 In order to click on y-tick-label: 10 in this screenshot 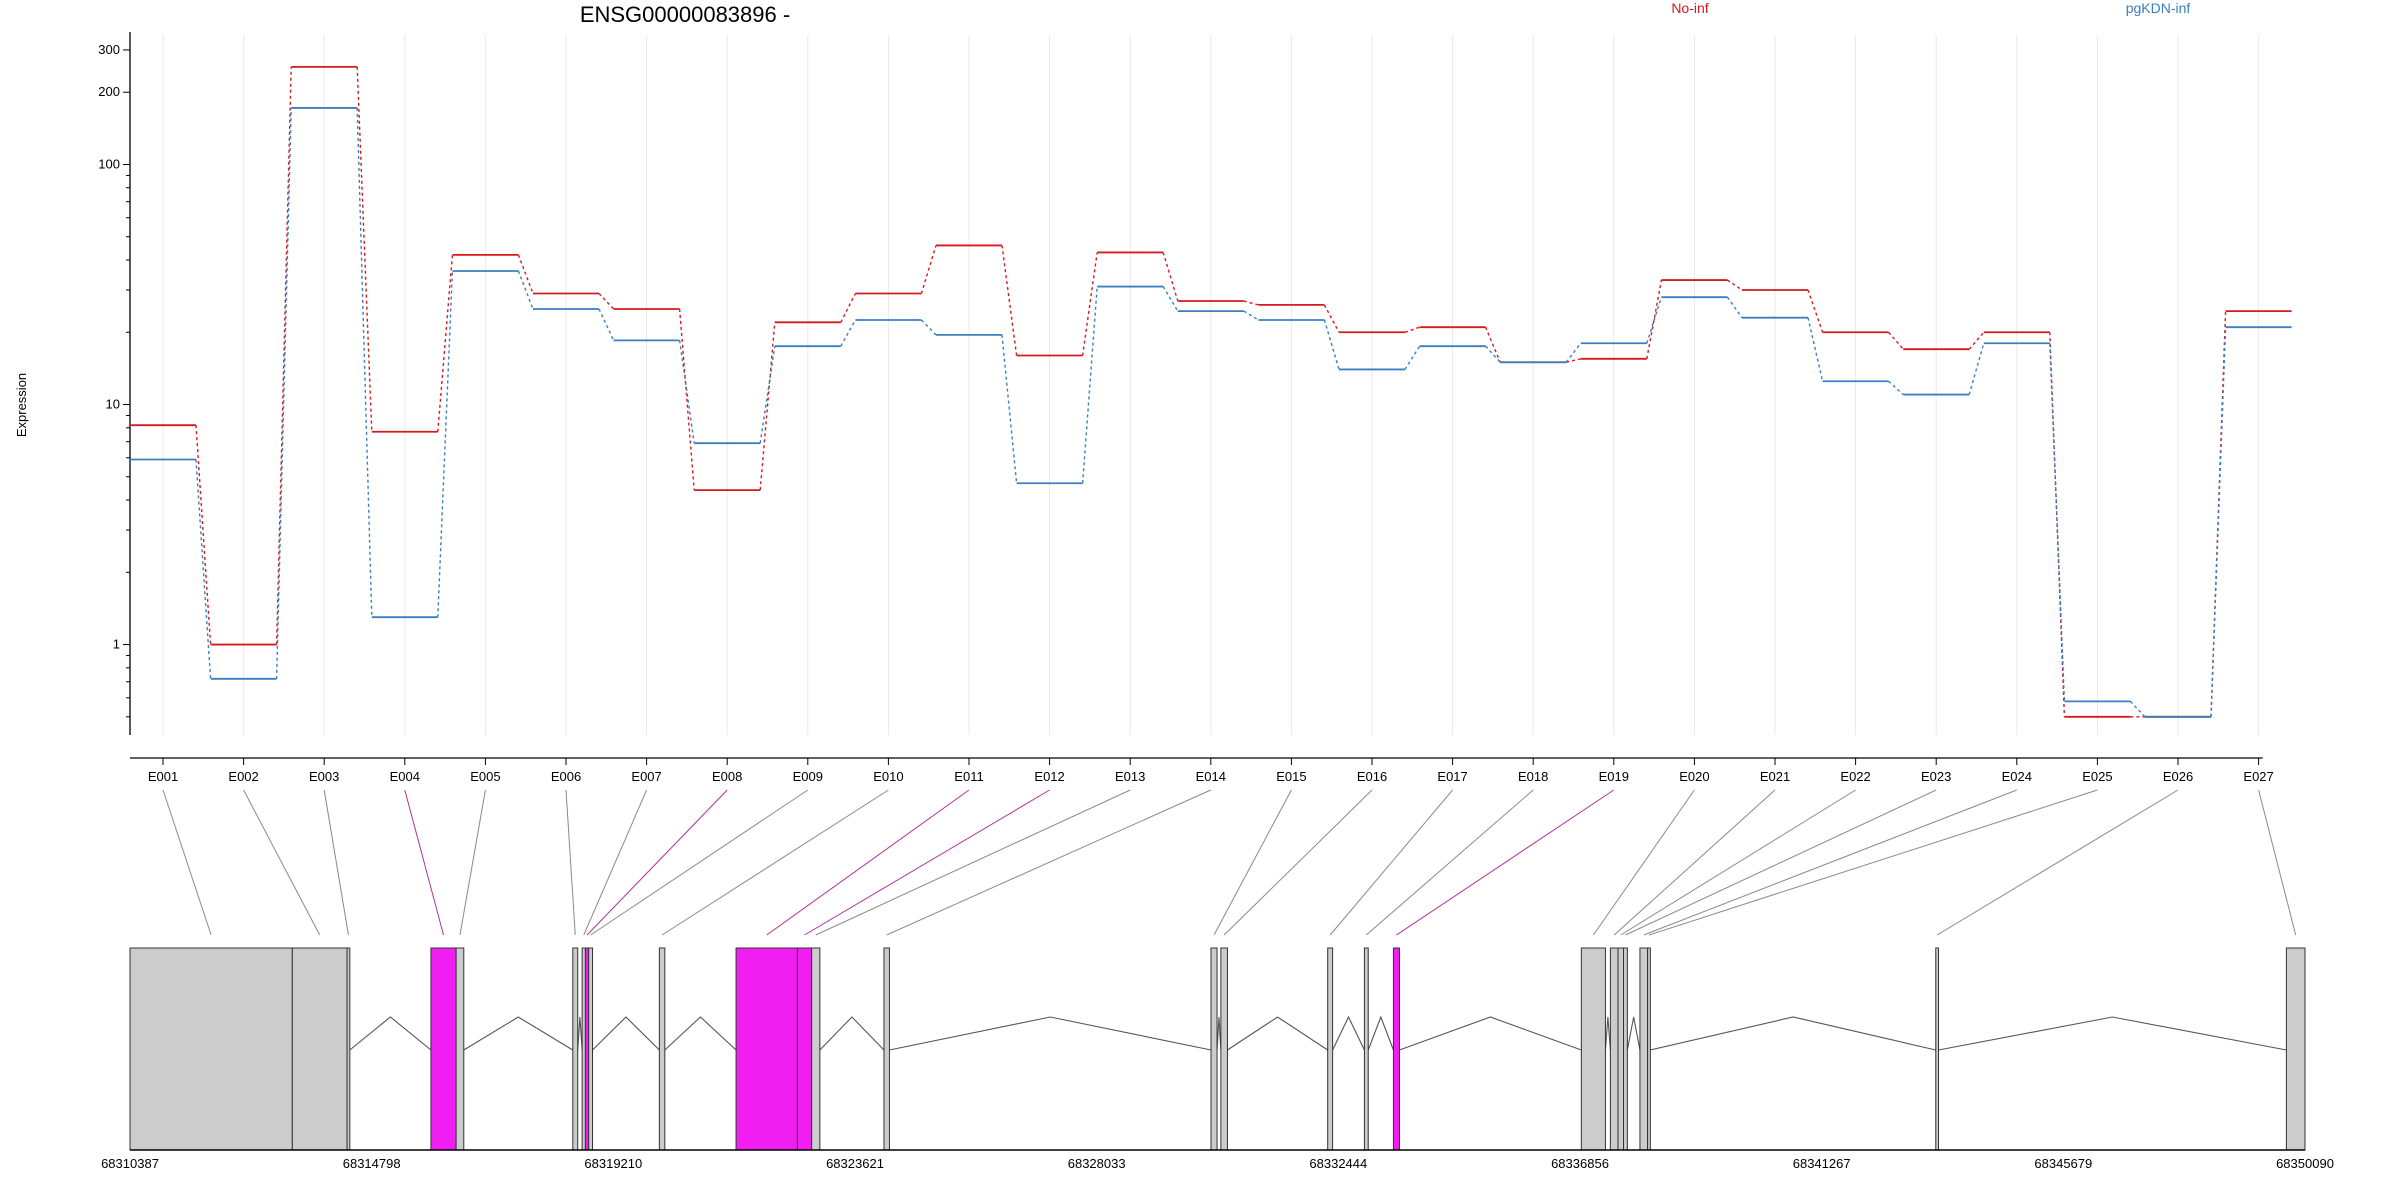, I will do `click(113, 404)`.